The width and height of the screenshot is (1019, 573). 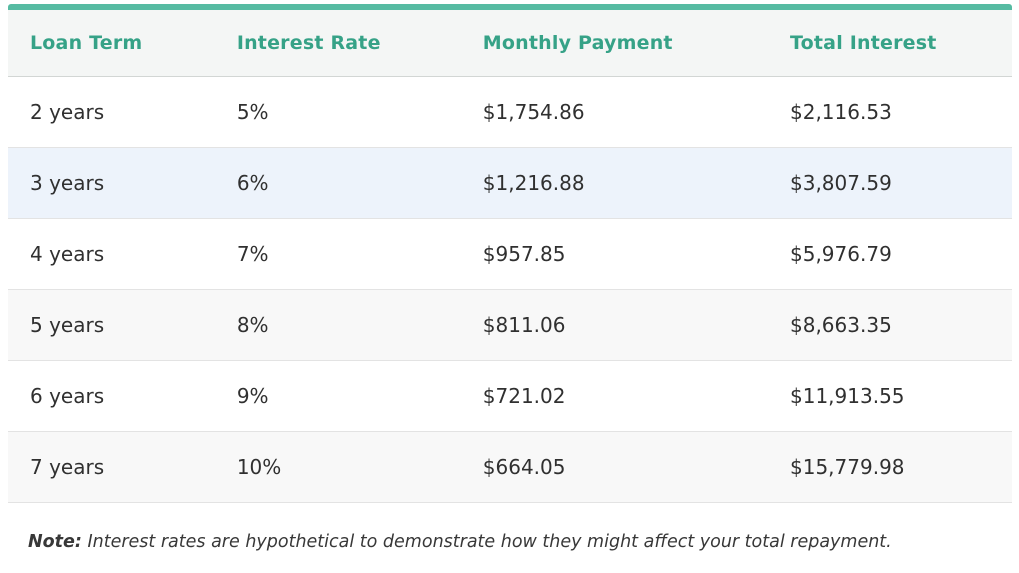 What do you see at coordinates (890, 254) in the screenshot?
I see `cell-total-interest: $5,976.79` at bounding box center [890, 254].